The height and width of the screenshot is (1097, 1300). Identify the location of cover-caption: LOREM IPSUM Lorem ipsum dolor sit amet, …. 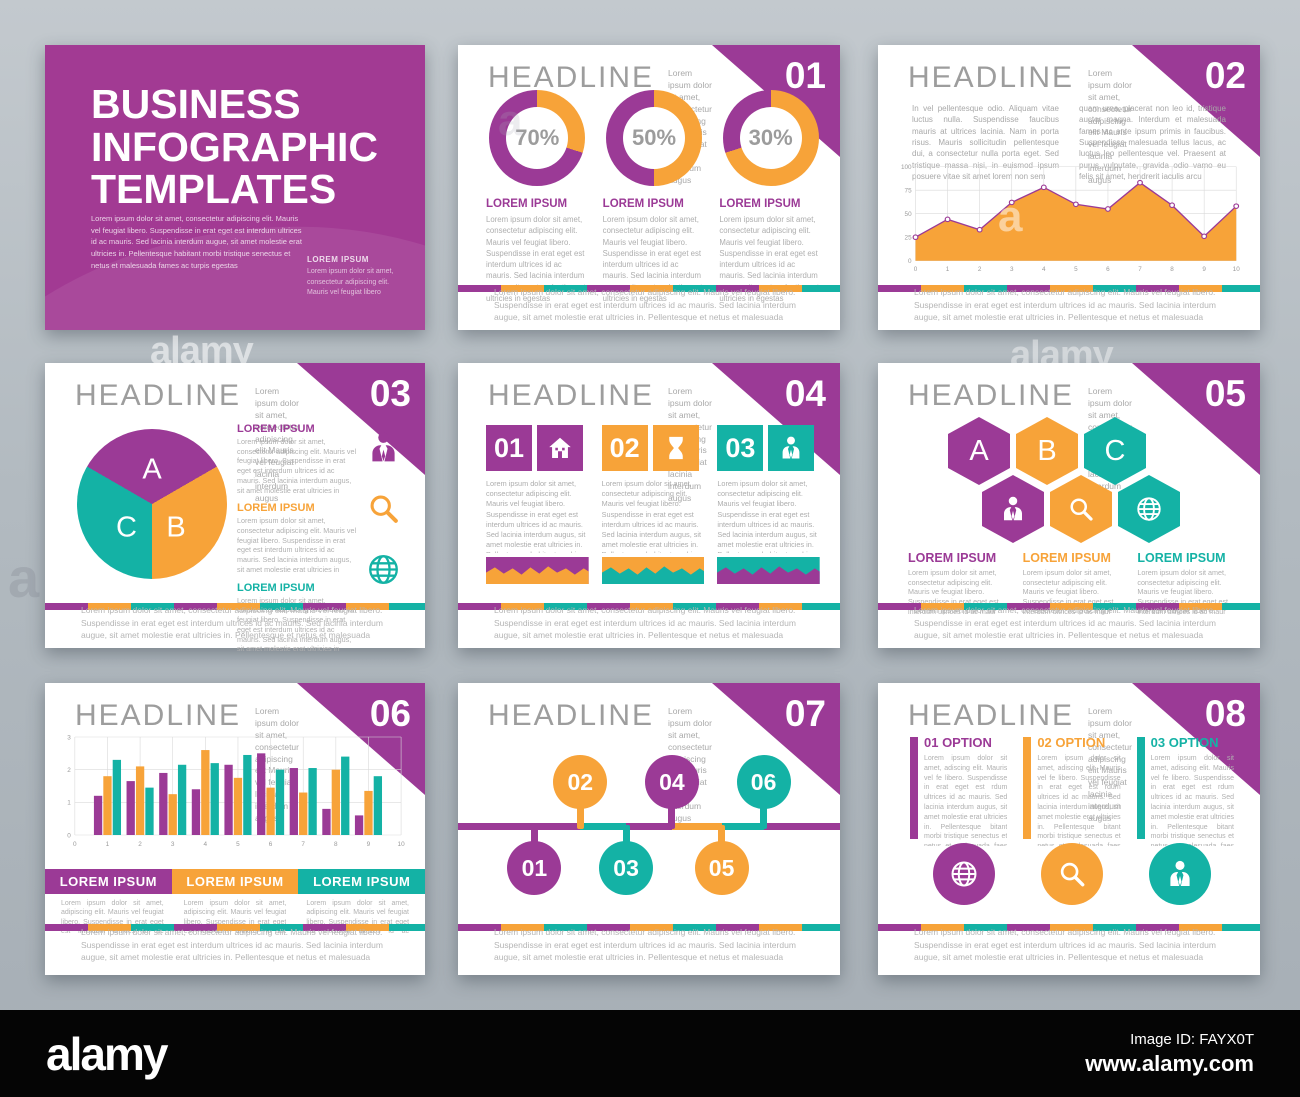
(355, 277).